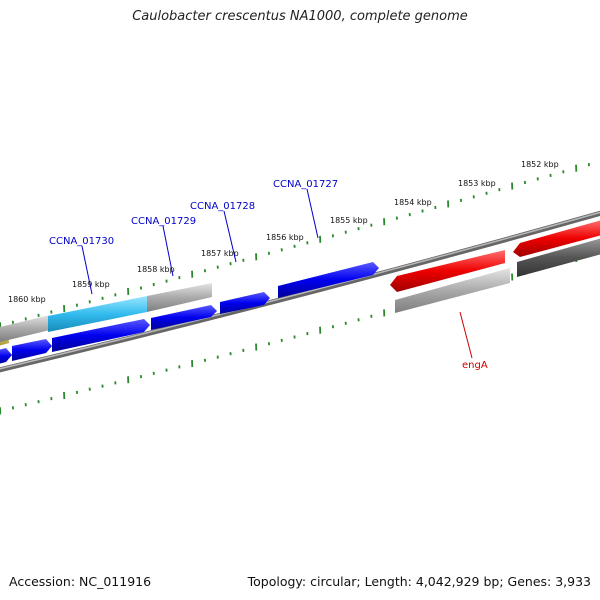  I want to click on red-gene-arrow-enga, so click(447, 271).